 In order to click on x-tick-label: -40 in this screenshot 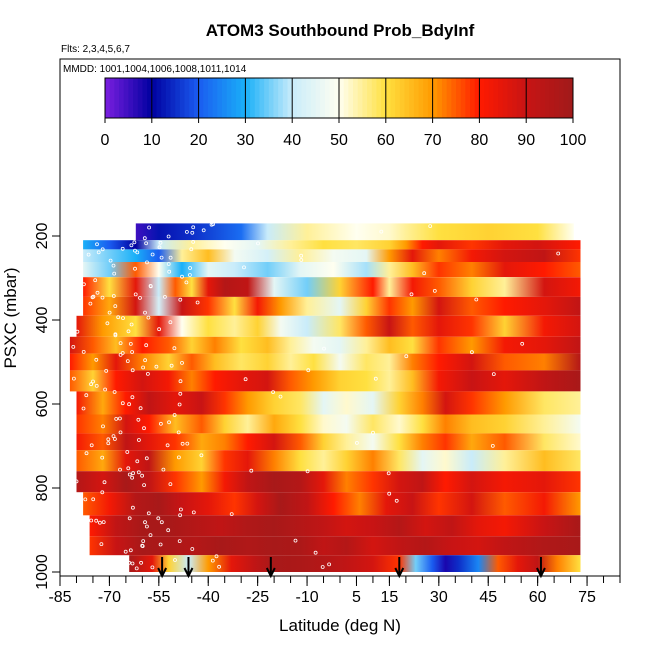, I will do `click(208, 597)`.